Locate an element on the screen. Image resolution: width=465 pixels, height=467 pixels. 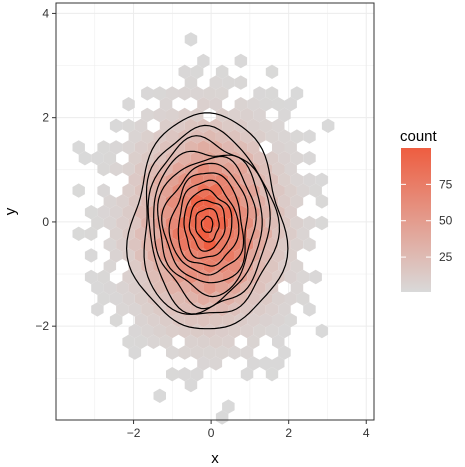
legend-ticks: 25 50 75 is located at coordinates (427, 220).